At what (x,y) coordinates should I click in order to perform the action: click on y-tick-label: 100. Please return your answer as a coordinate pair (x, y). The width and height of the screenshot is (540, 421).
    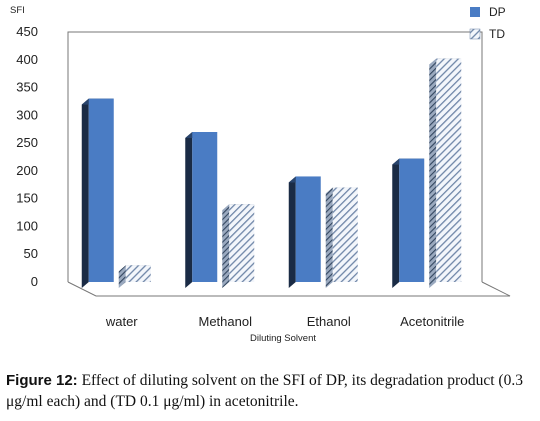
    Looking at the image, I should click on (27, 225).